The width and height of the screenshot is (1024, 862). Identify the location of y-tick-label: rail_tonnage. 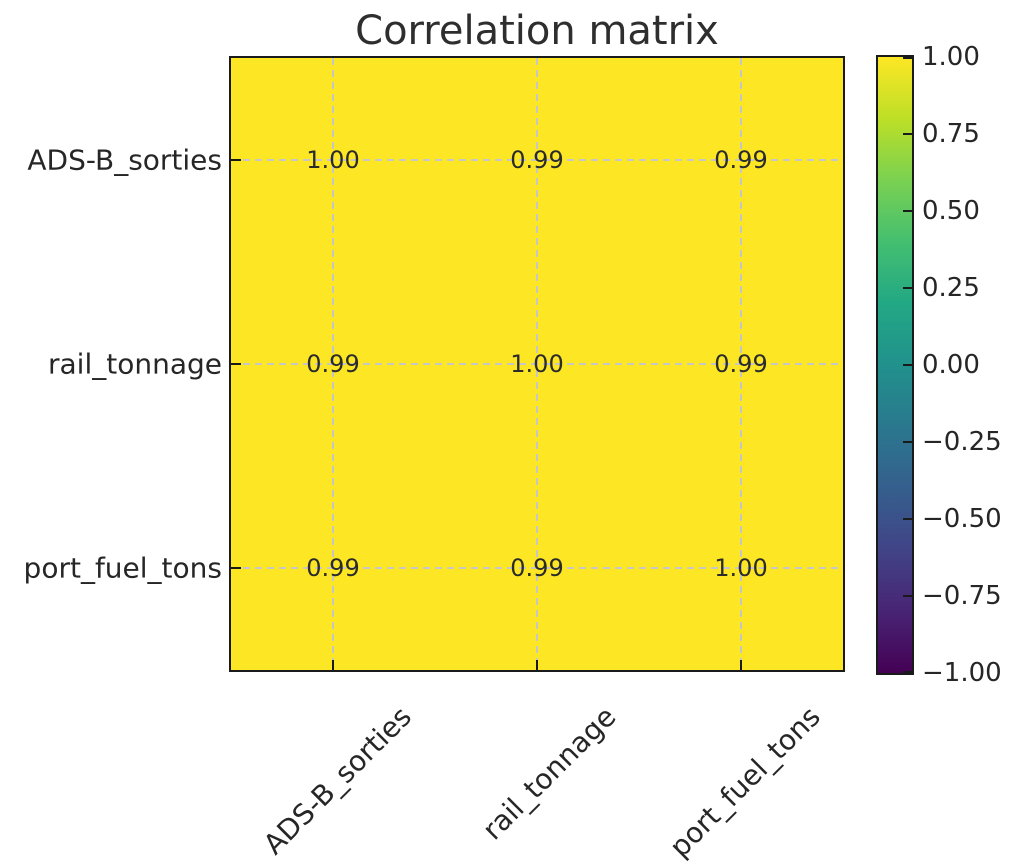
(135, 364).